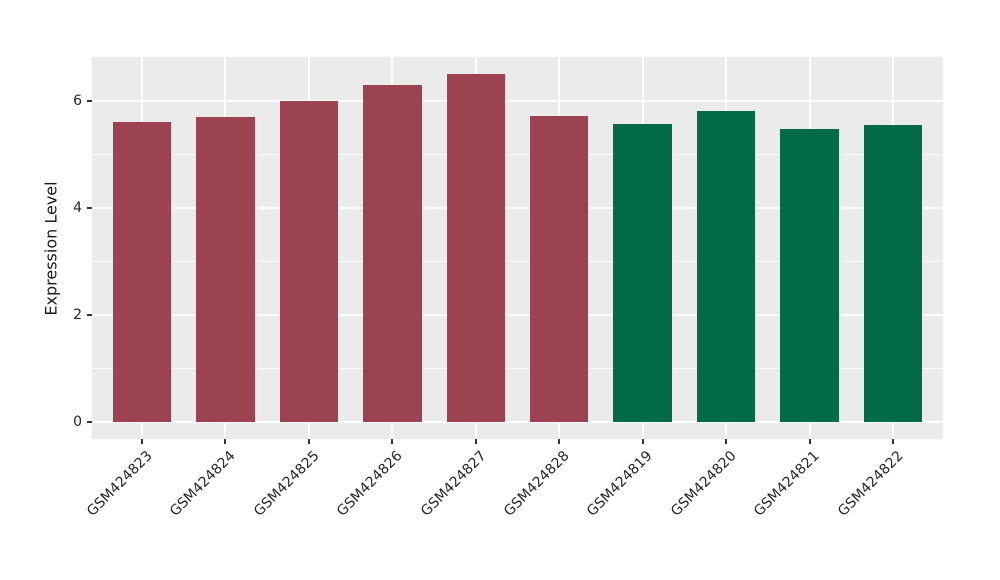  What do you see at coordinates (77, 314) in the screenshot?
I see `y-tick-label-2: 2` at bounding box center [77, 314].